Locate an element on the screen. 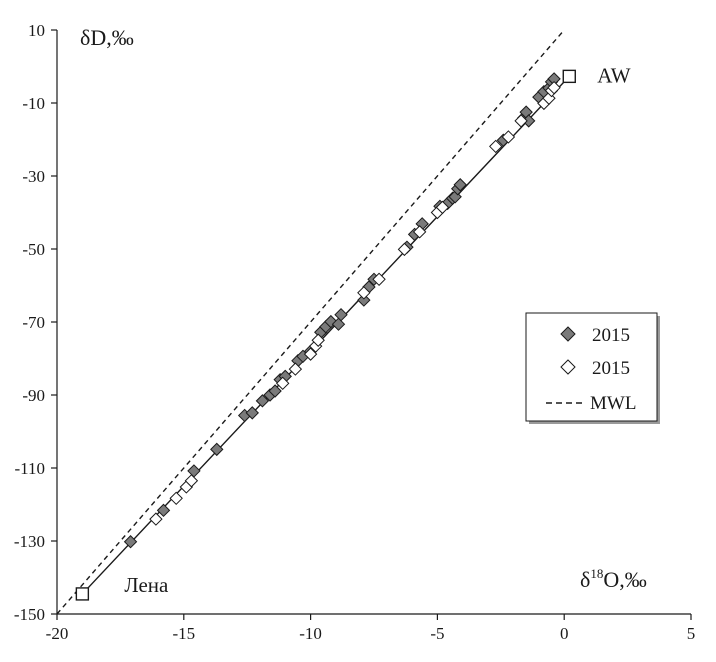  y-tick-label: -10 is located at coordinates (33, 103).